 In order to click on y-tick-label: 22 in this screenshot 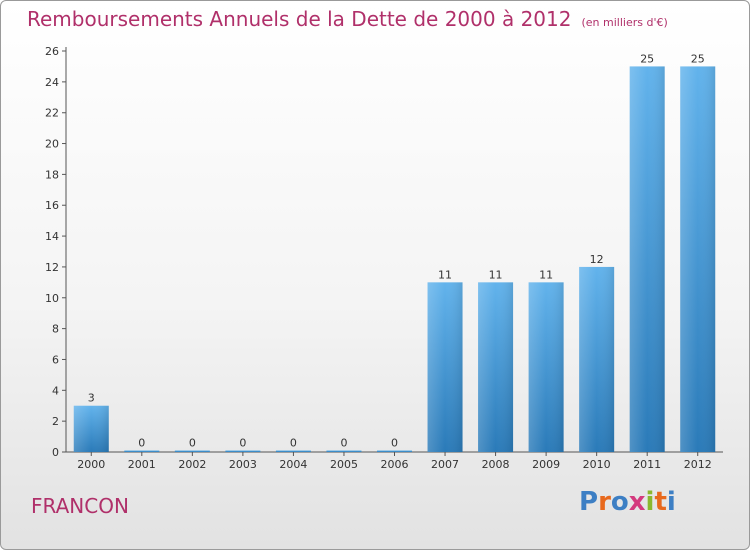, I will do `click(52, 113)`.